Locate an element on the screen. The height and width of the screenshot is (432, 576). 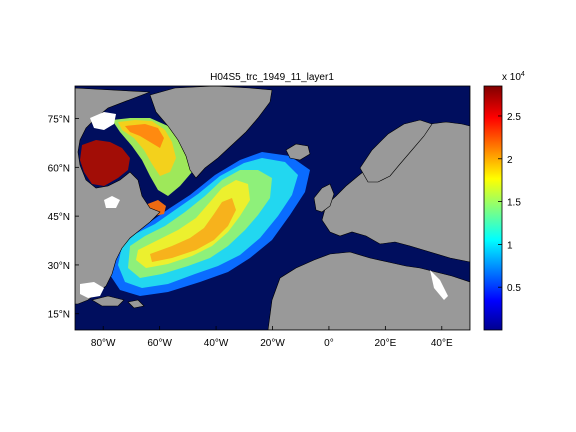
missing-red-sea is located at coordinates (439, 285).